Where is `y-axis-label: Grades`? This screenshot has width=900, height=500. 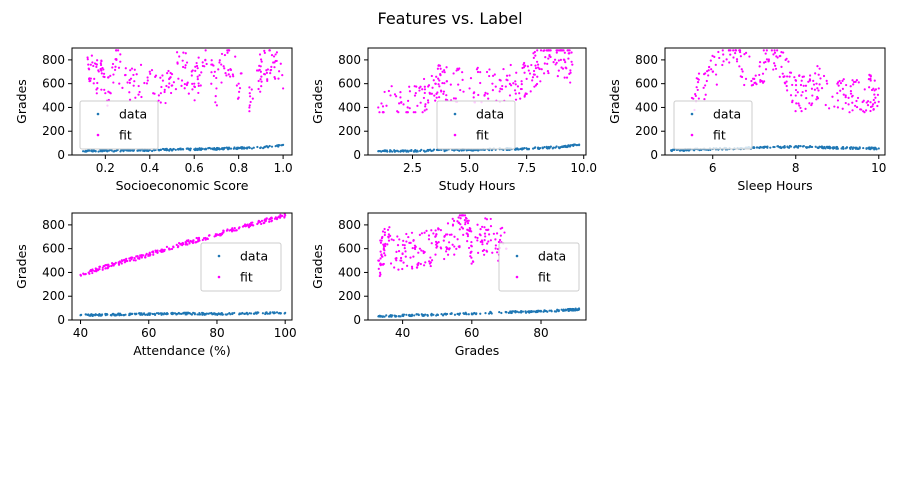 y-axis-label: Grades is located at coordinates (21, 101).